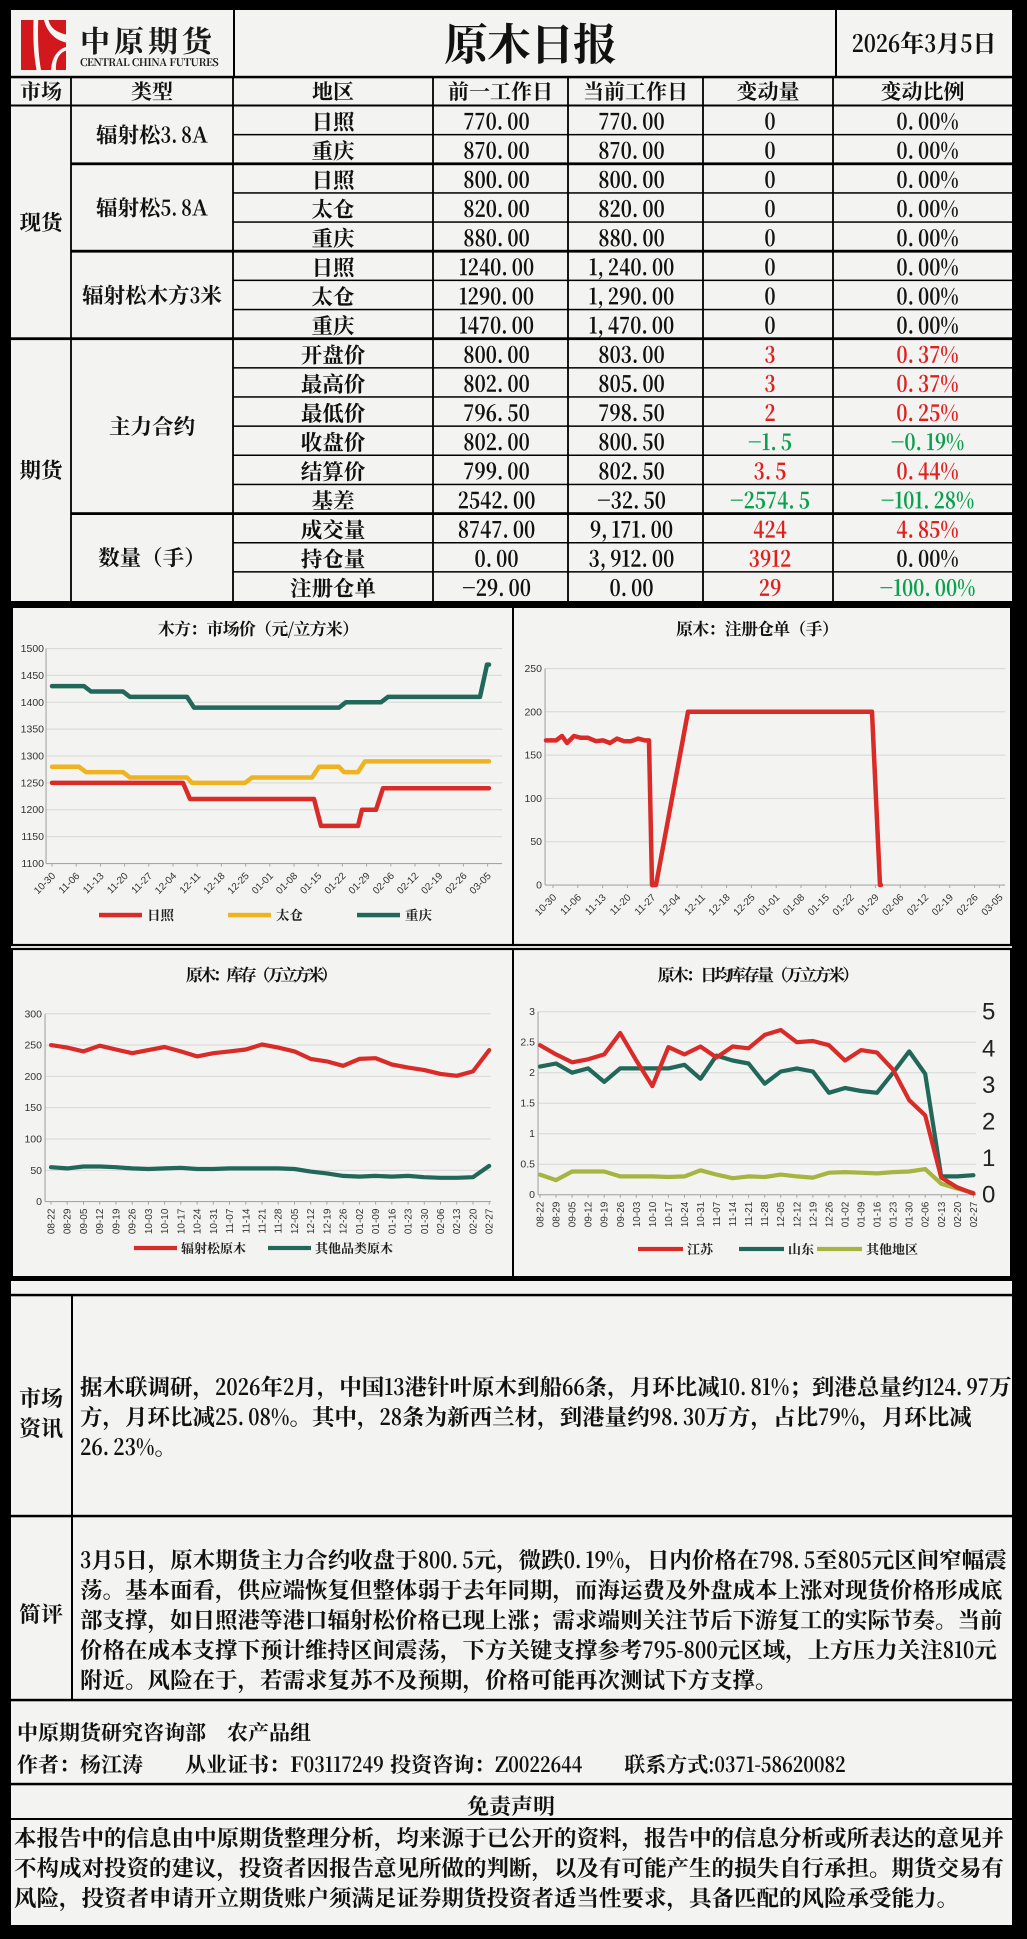  I want to click on svg-text: 1500, so click(33, 649).